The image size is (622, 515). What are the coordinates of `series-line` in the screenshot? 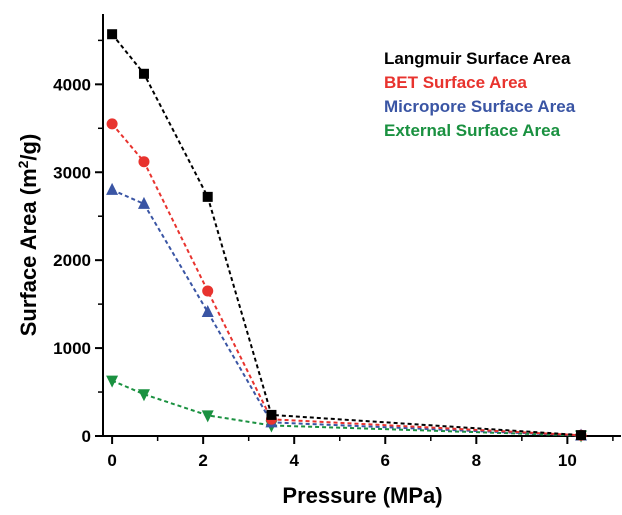 It's located at (346, 408).